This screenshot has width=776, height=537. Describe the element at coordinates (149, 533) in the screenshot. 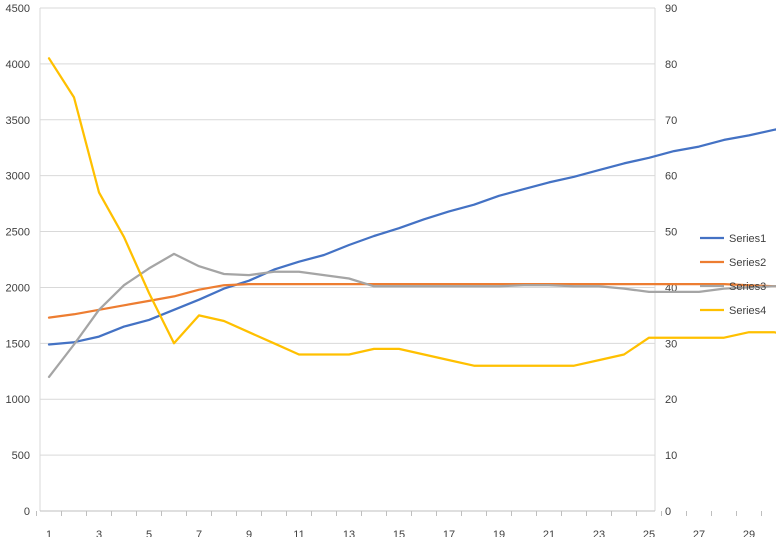

I see `x-tick-label: 5` at that location.